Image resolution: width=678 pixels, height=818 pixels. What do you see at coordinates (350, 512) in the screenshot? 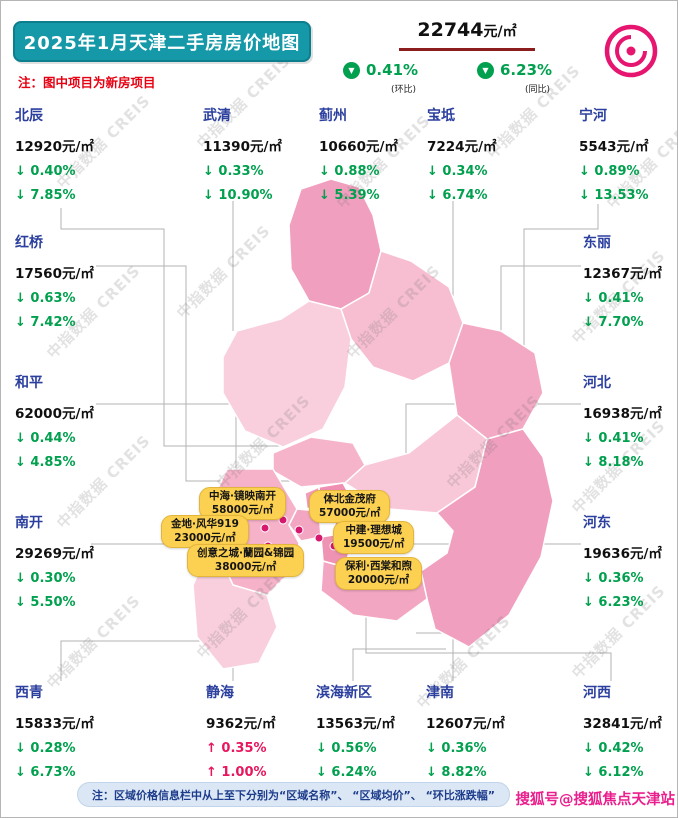
I see `project-price: 57000元/㎡` at bounding box center [350, 512].